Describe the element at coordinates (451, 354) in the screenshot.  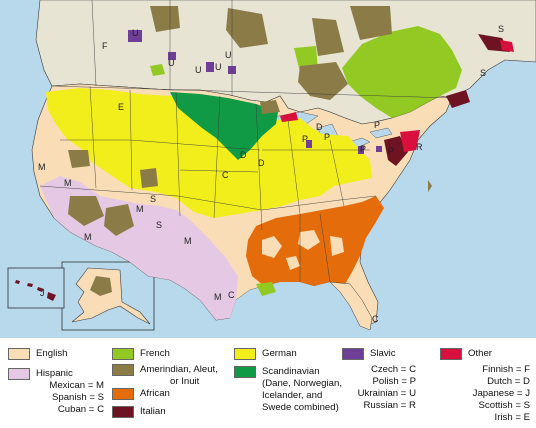
I see `swatch-other` at that location.